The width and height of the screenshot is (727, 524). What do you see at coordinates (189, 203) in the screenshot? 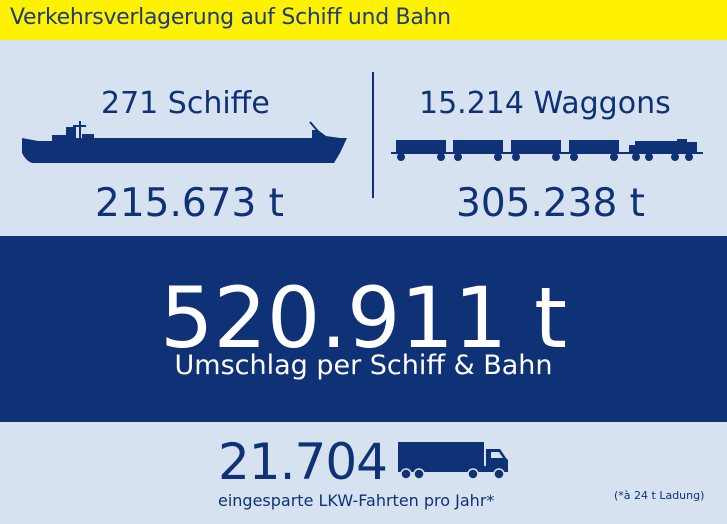
I see `ships-tonnage: 215.673 t` at bounding box center [189, 203].